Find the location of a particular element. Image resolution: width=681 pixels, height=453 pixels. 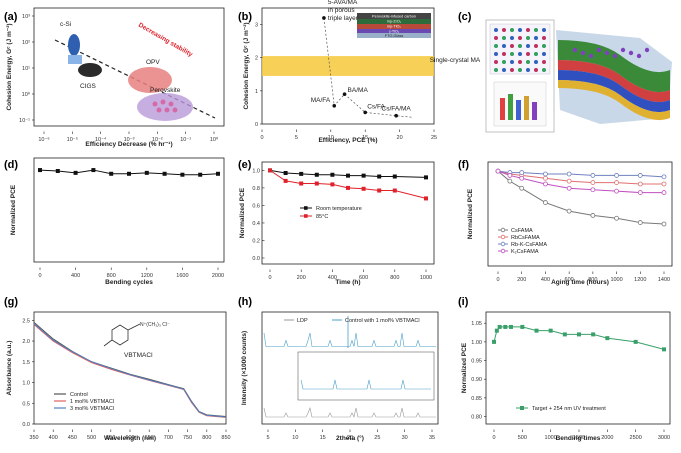

stack-label-zro2: mp-ZrO₂ is located at coordinates (394, 22).